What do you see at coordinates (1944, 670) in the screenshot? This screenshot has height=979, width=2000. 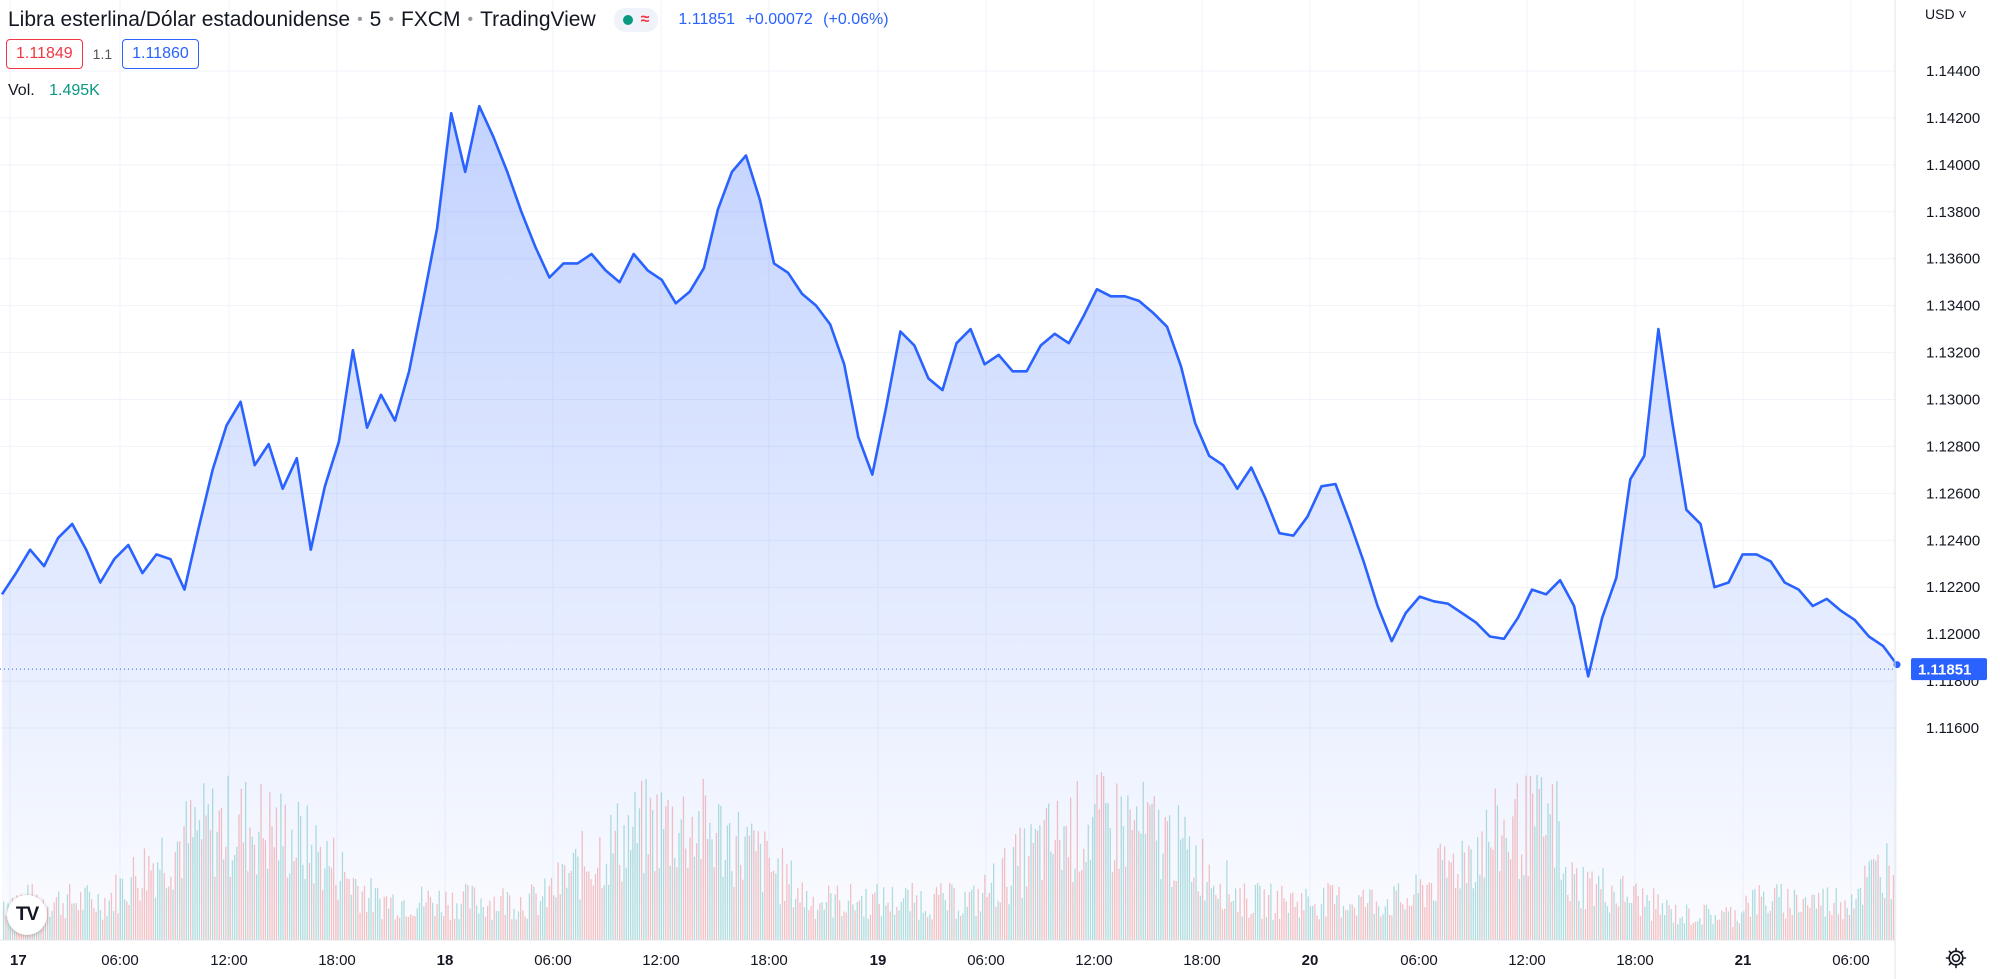 I see `price-label: 1.11851` at bounding box center [1944, 670].